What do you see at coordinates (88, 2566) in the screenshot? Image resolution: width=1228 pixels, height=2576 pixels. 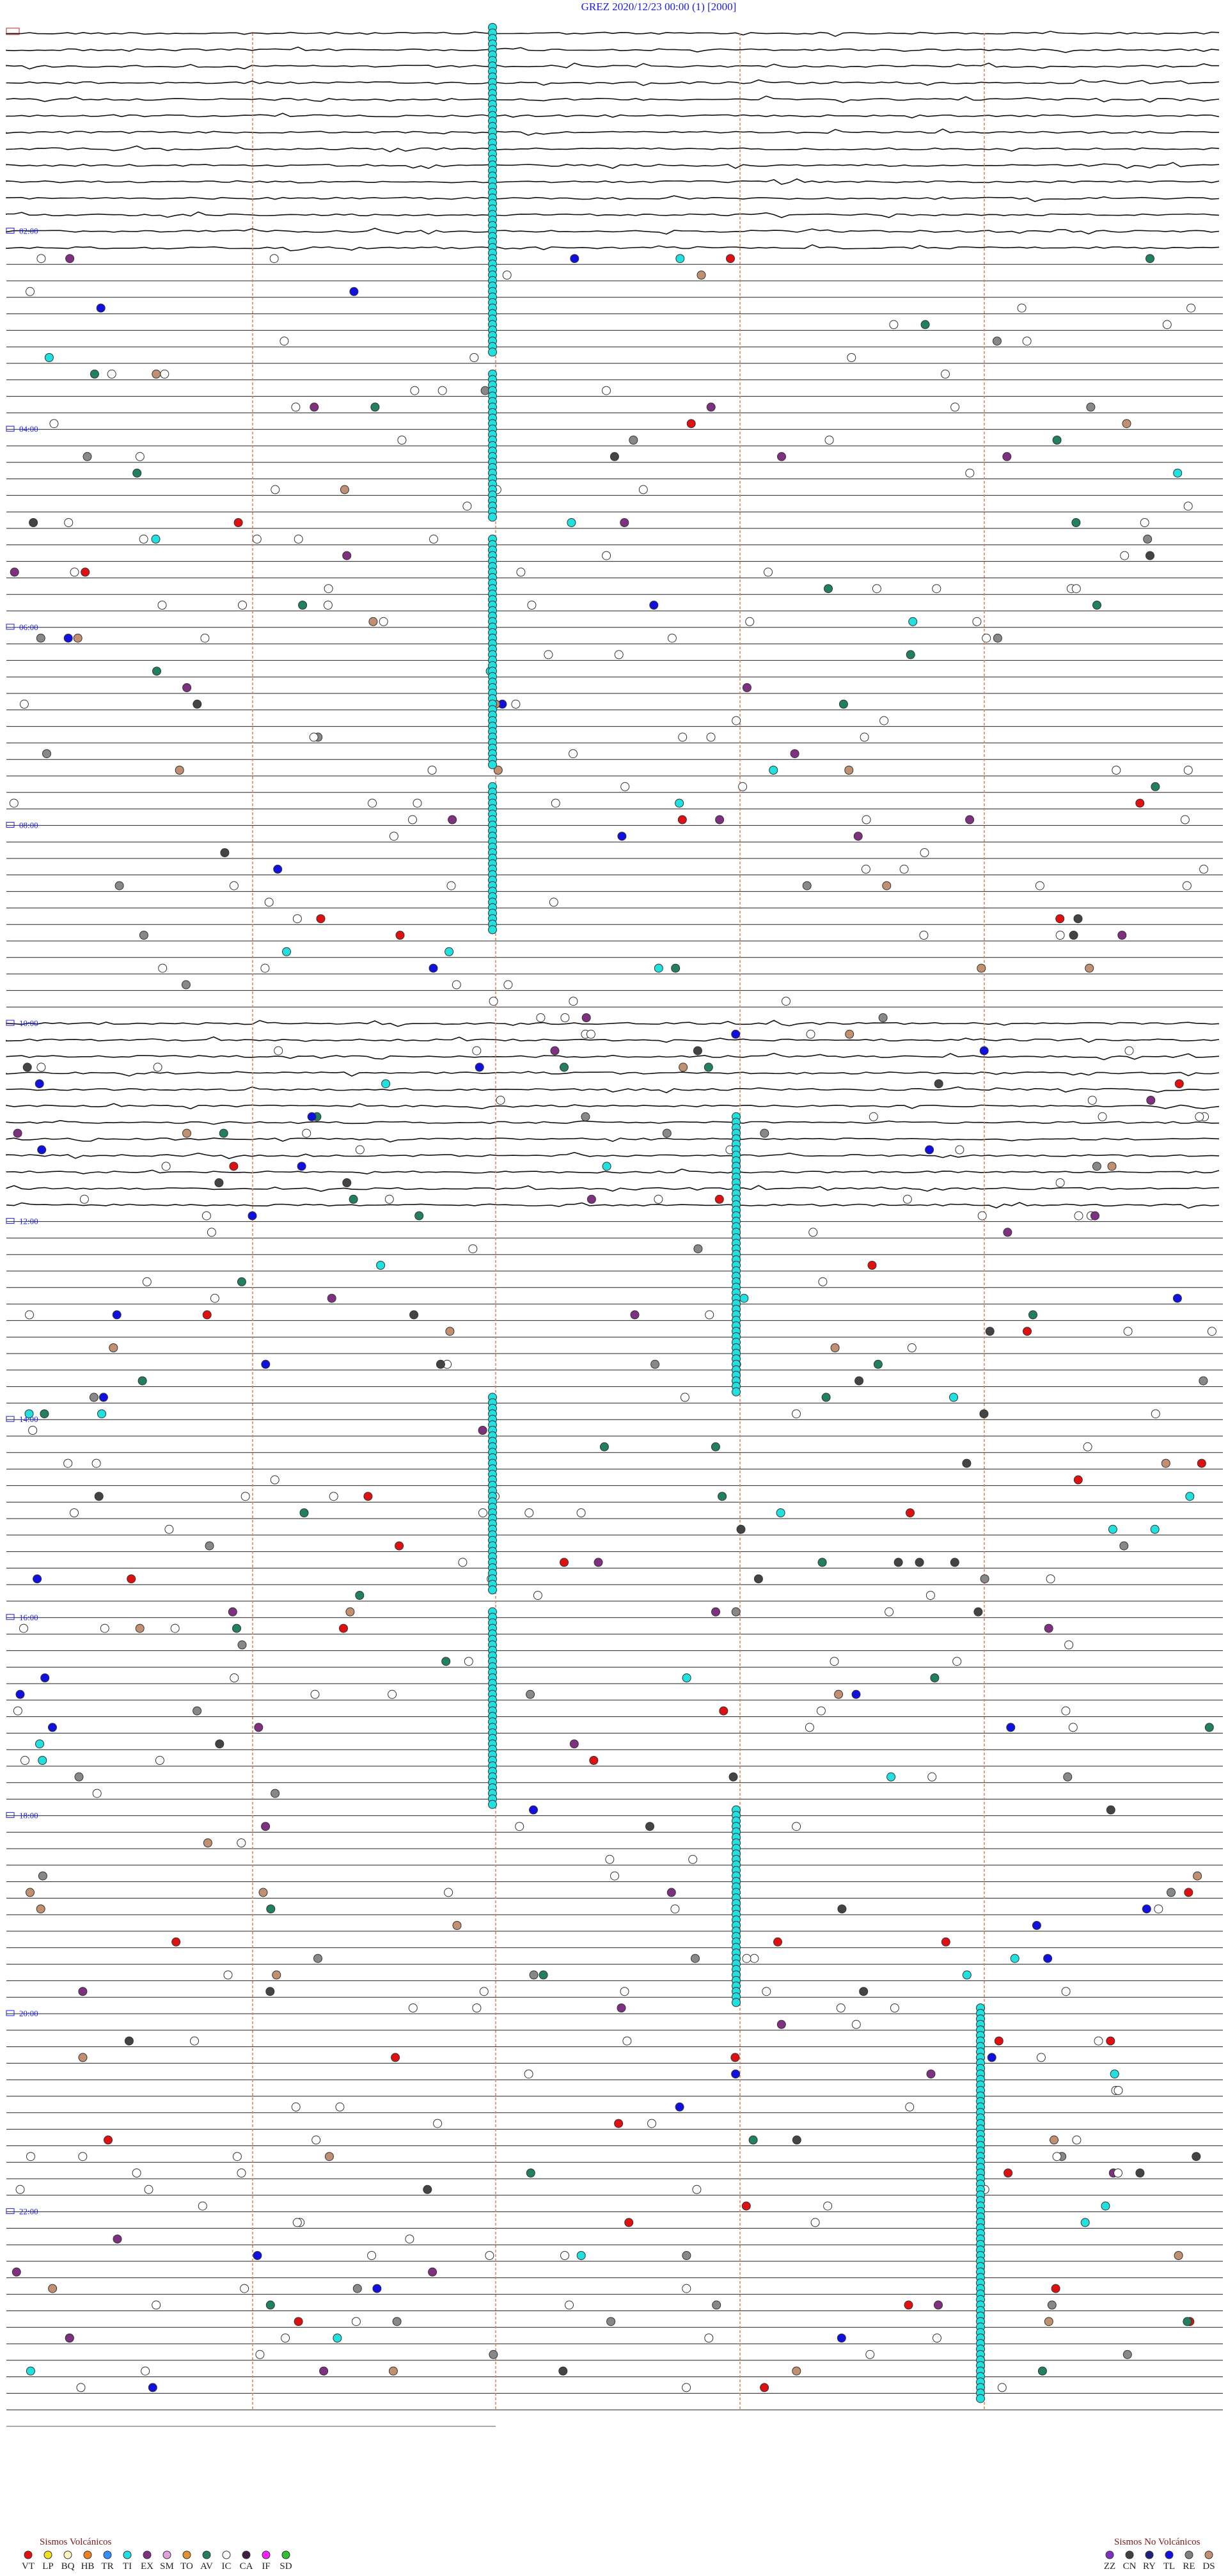 I see `legend-label: HB` at bounding box center [88, 2566].